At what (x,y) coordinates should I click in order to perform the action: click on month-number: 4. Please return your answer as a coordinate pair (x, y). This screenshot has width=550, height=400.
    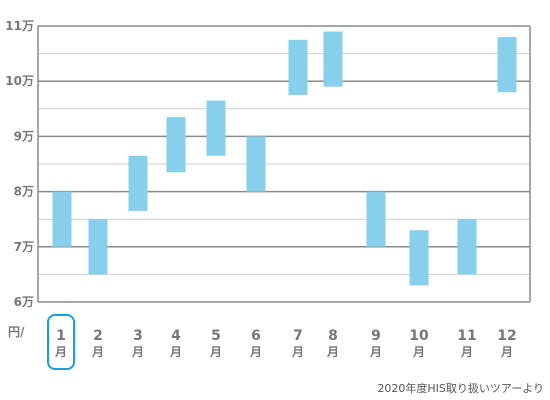
    Looking at the image, I should click on (176, 336).